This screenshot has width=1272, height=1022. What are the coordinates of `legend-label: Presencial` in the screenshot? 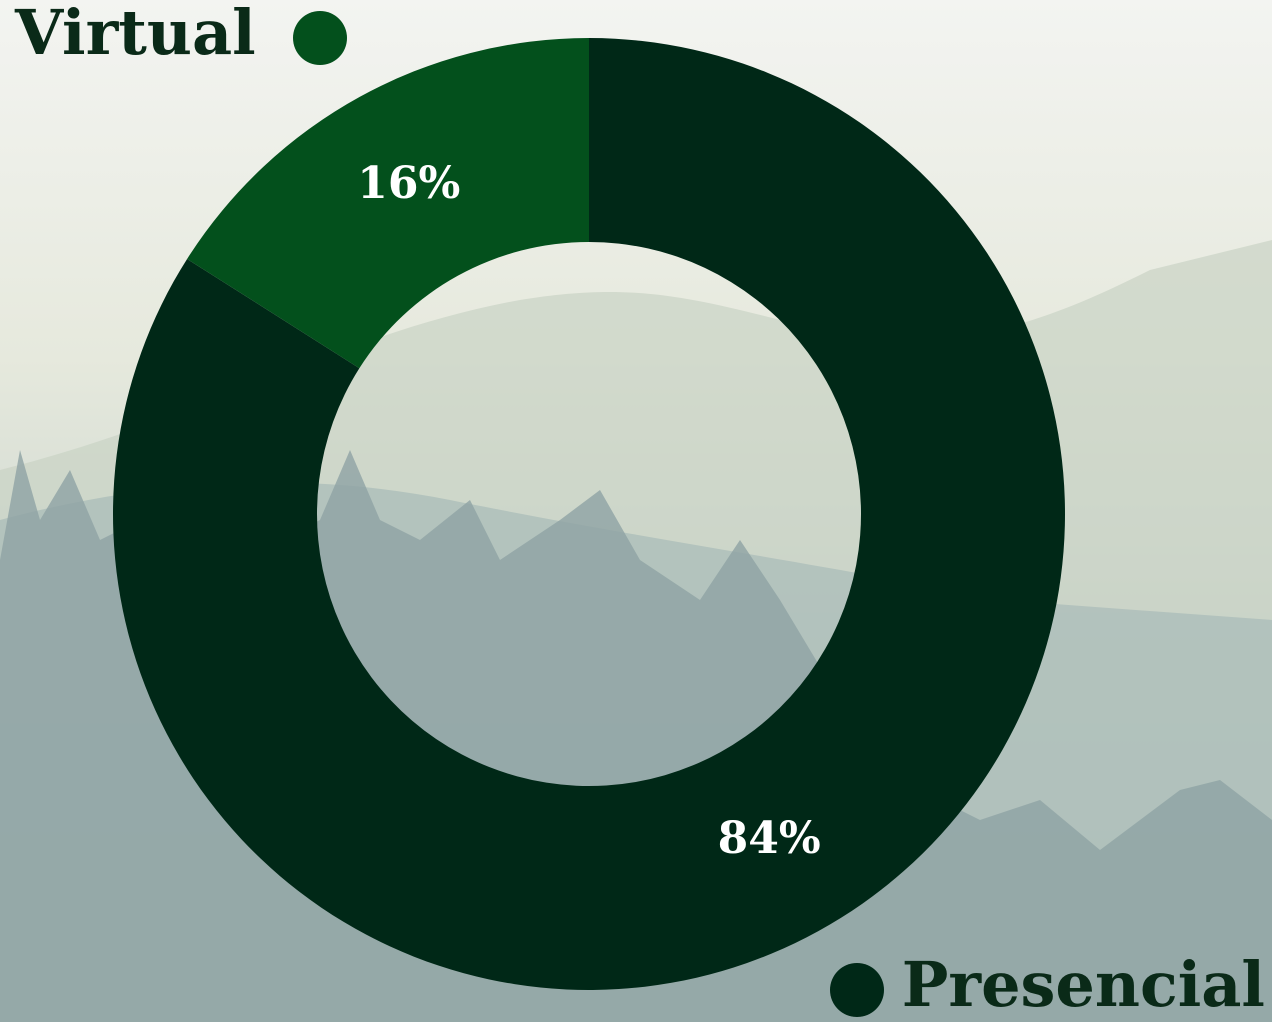 It's located at (1083, 984).